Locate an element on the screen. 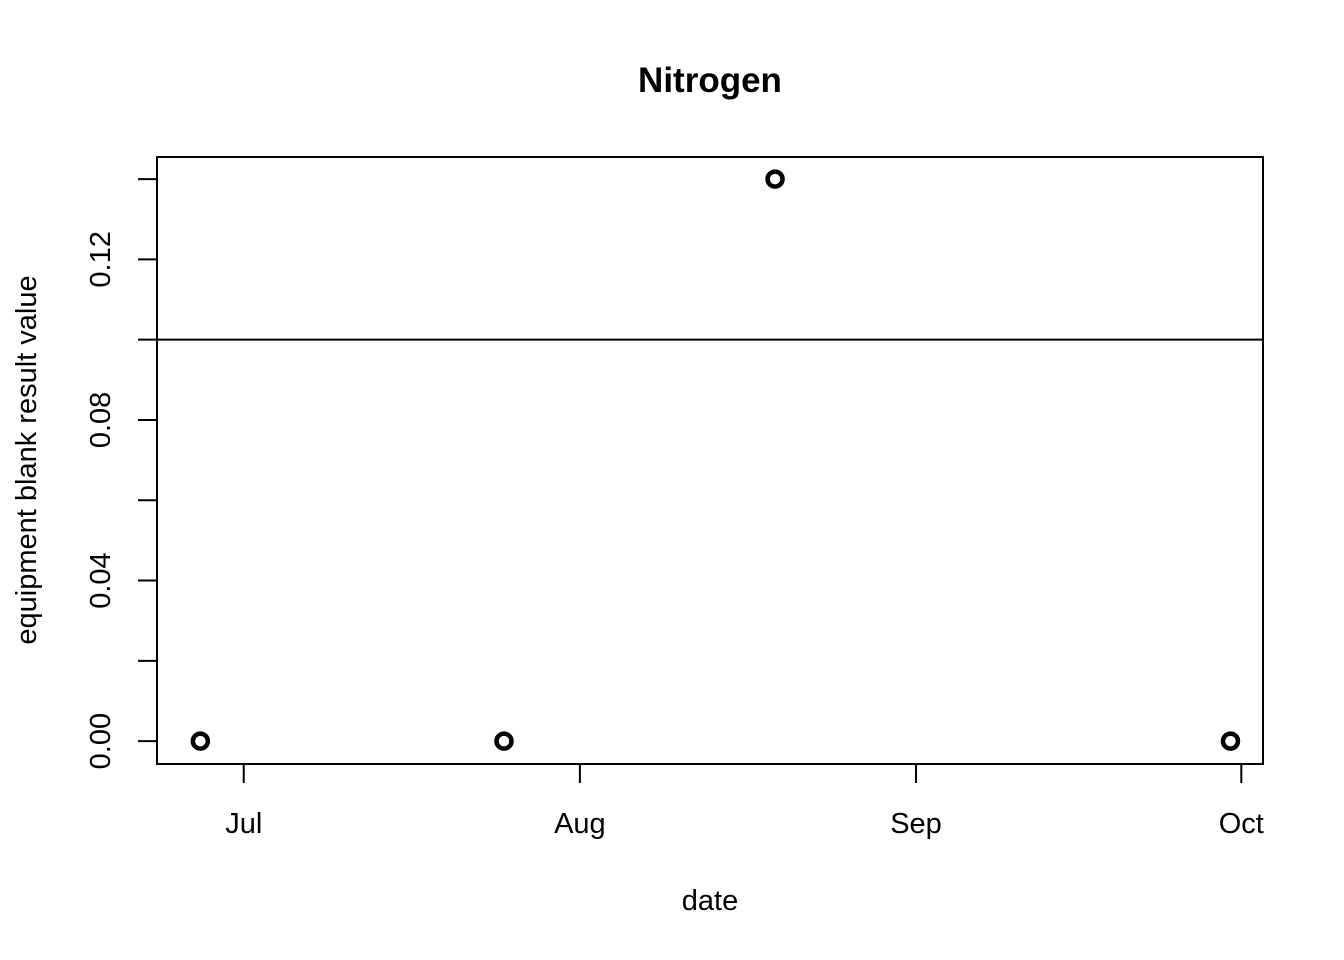 This screenshot has height=960, width=1344. y-tick-label: 0.00 is located at coordinates (101, 741).